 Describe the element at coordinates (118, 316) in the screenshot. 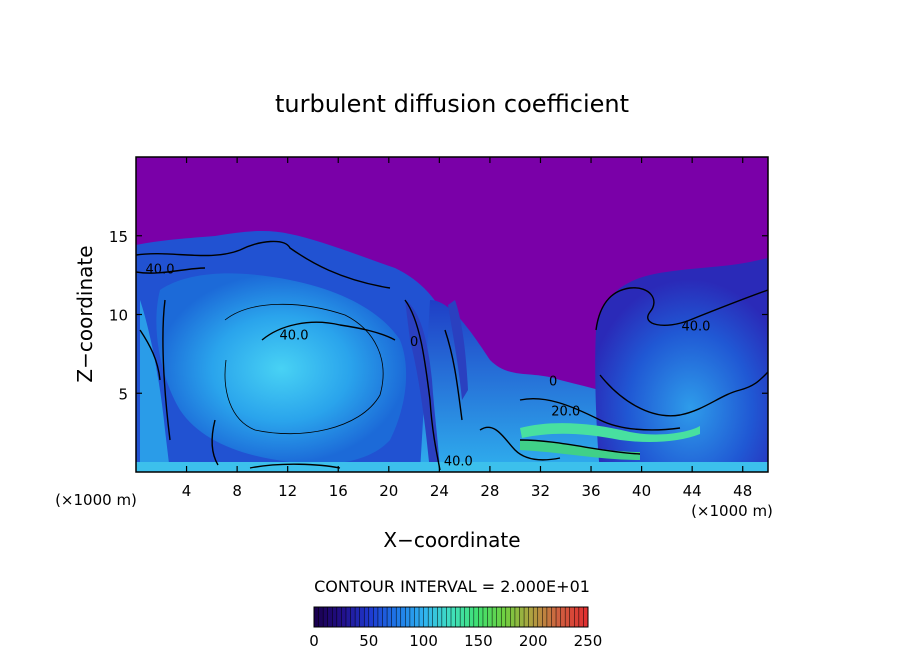

I see `y-tick-label: 10` at that location.